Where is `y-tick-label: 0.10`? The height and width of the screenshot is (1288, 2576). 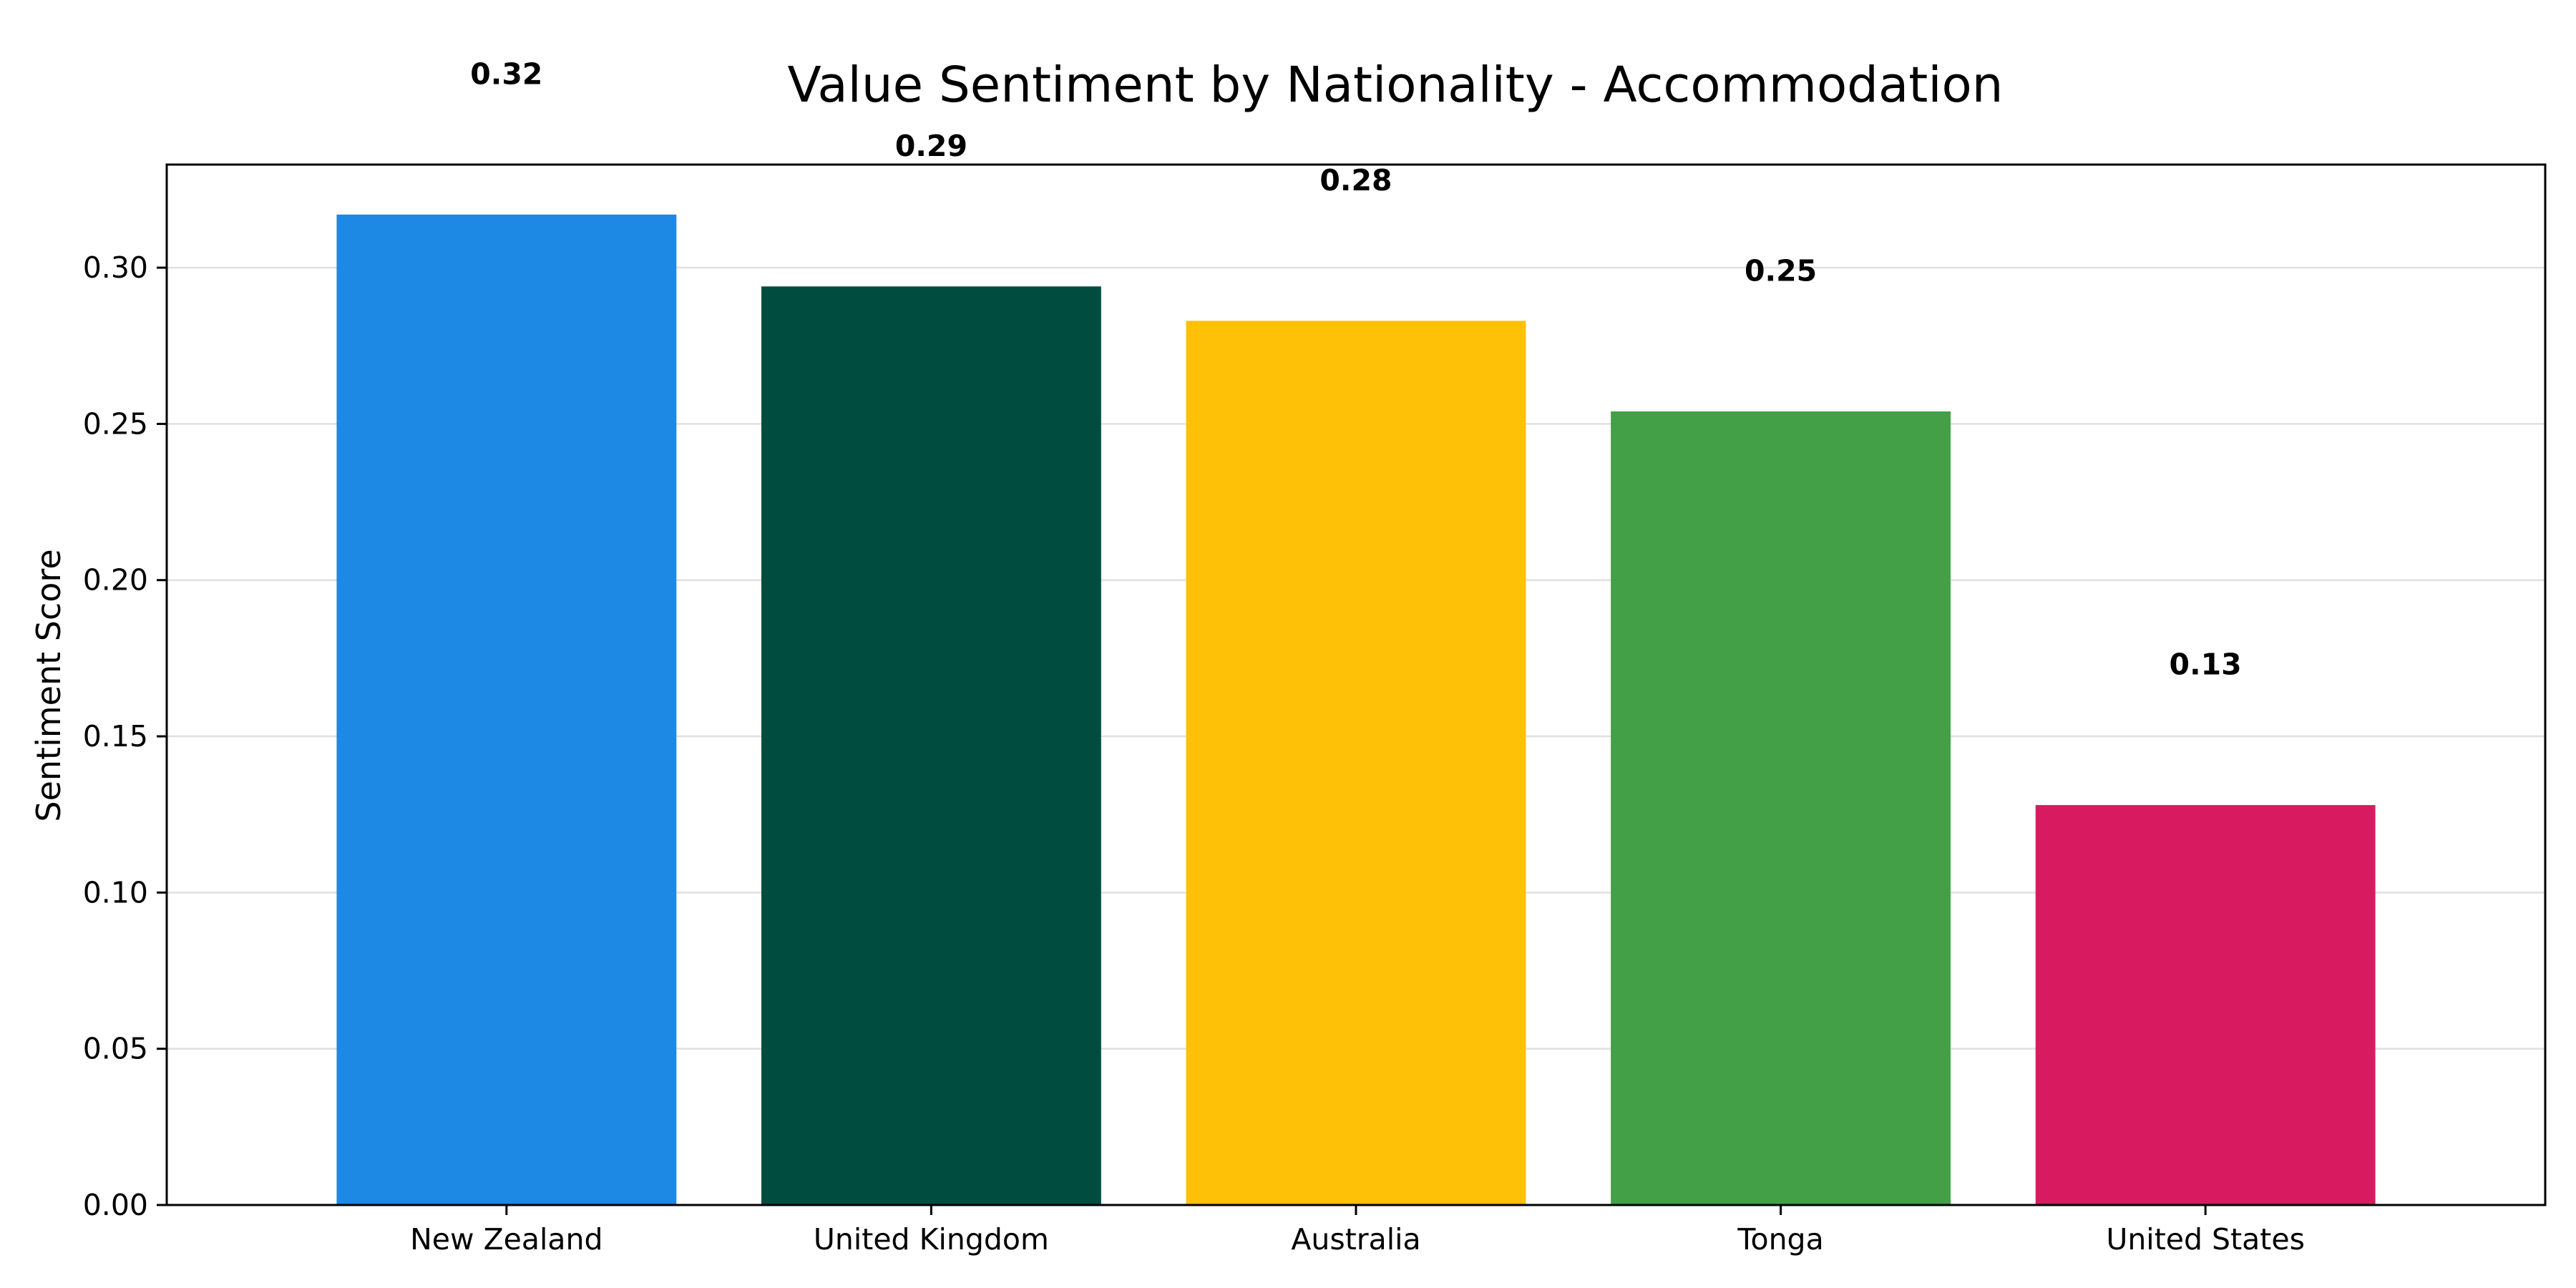 y-tick-label: 0.10 is located at coordinates (115, 892).